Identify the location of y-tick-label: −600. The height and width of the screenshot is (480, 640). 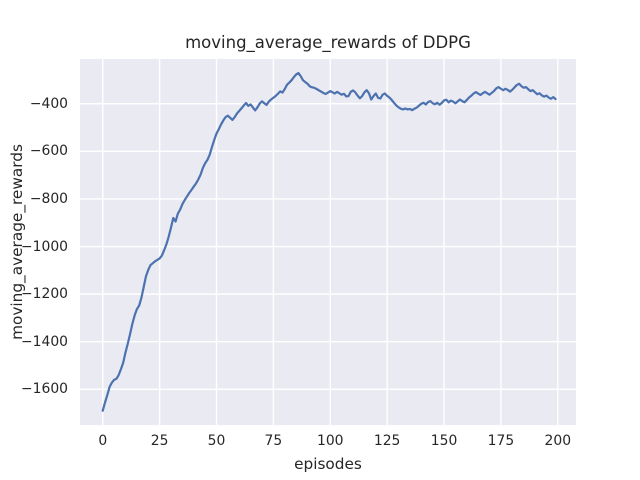
(48, 151).